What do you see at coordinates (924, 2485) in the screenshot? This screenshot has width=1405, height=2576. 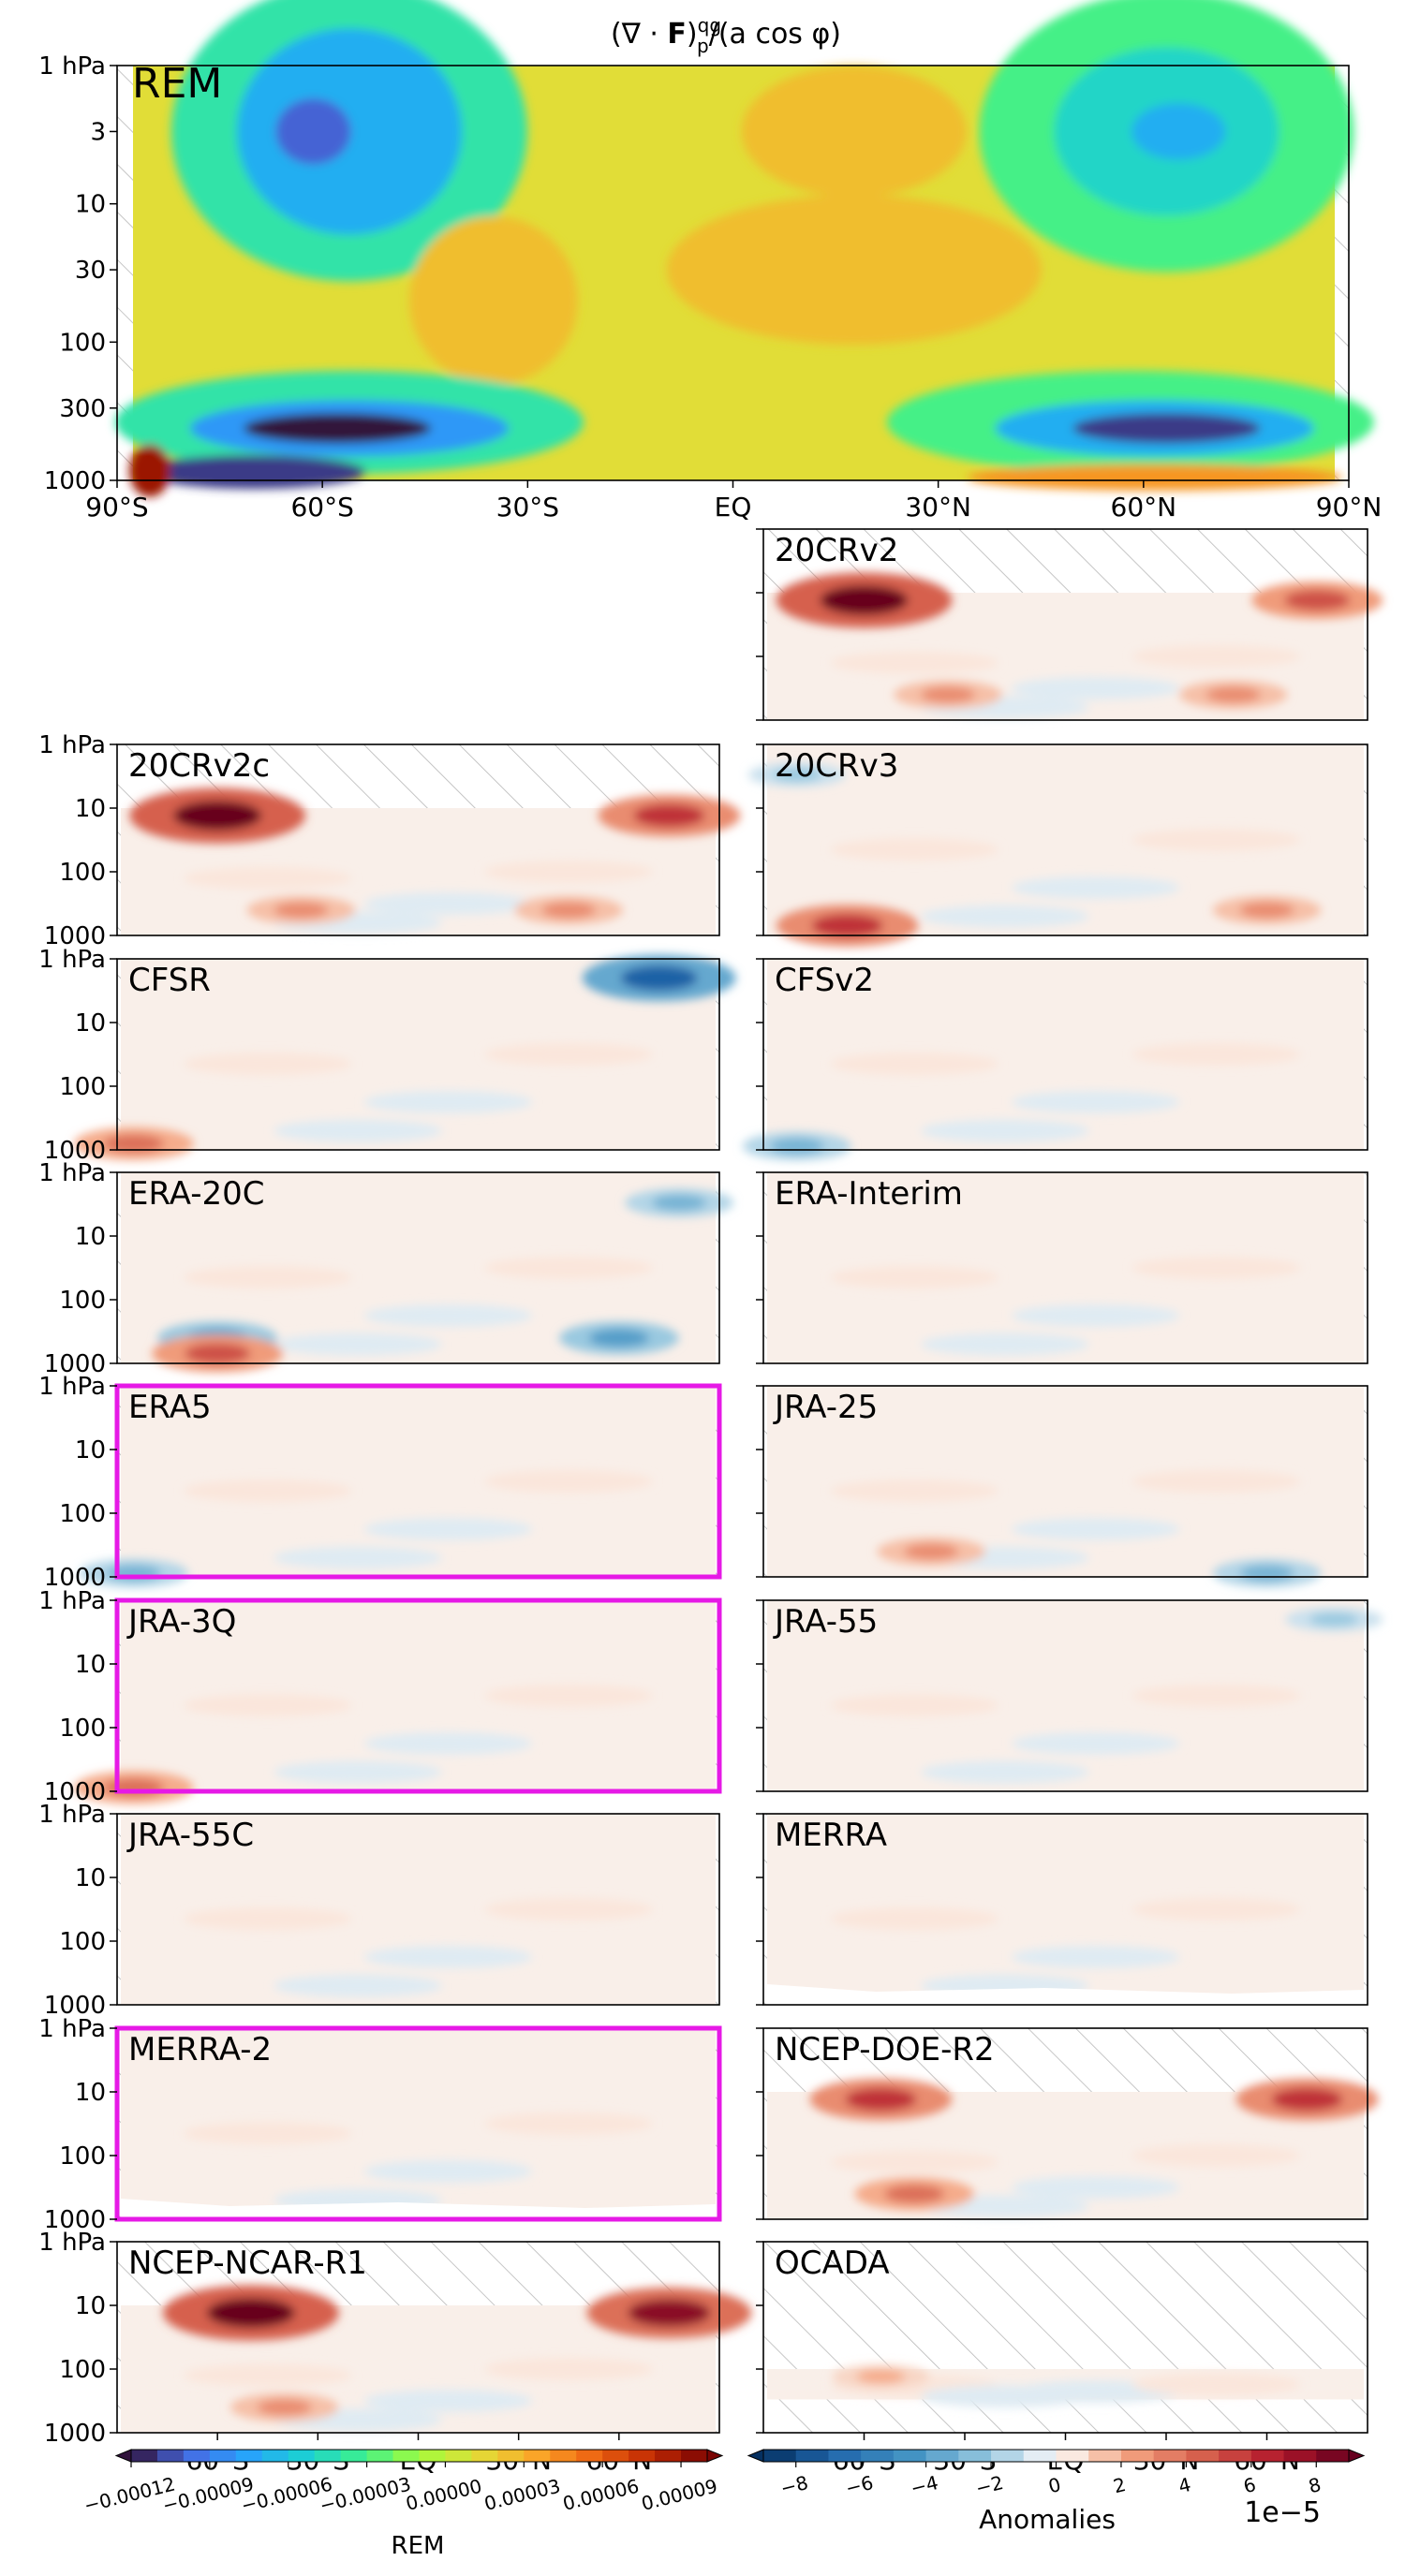 I see `colorbar-tick-label: −4` at bounding box center [924, 2485].